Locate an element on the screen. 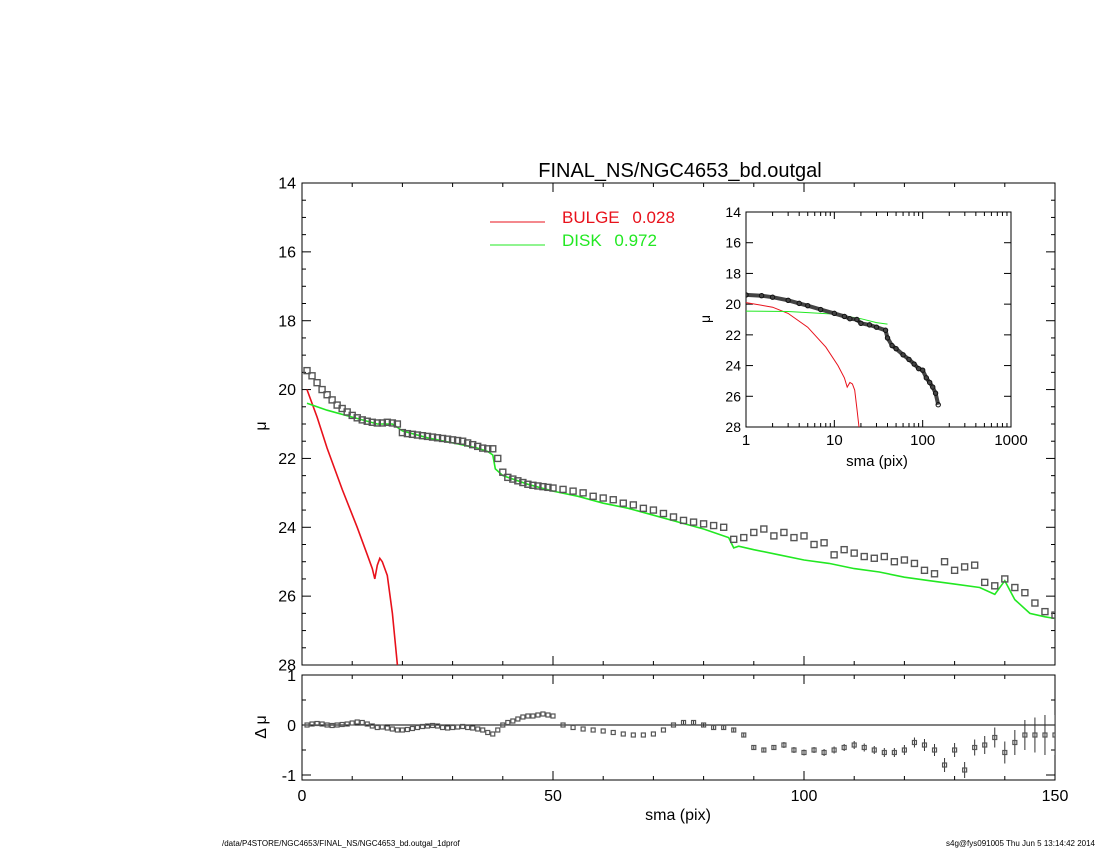 The height and width of the screenshot is (850, 1100). legend-disk-label: DISK is located at coordinates (582, 240).